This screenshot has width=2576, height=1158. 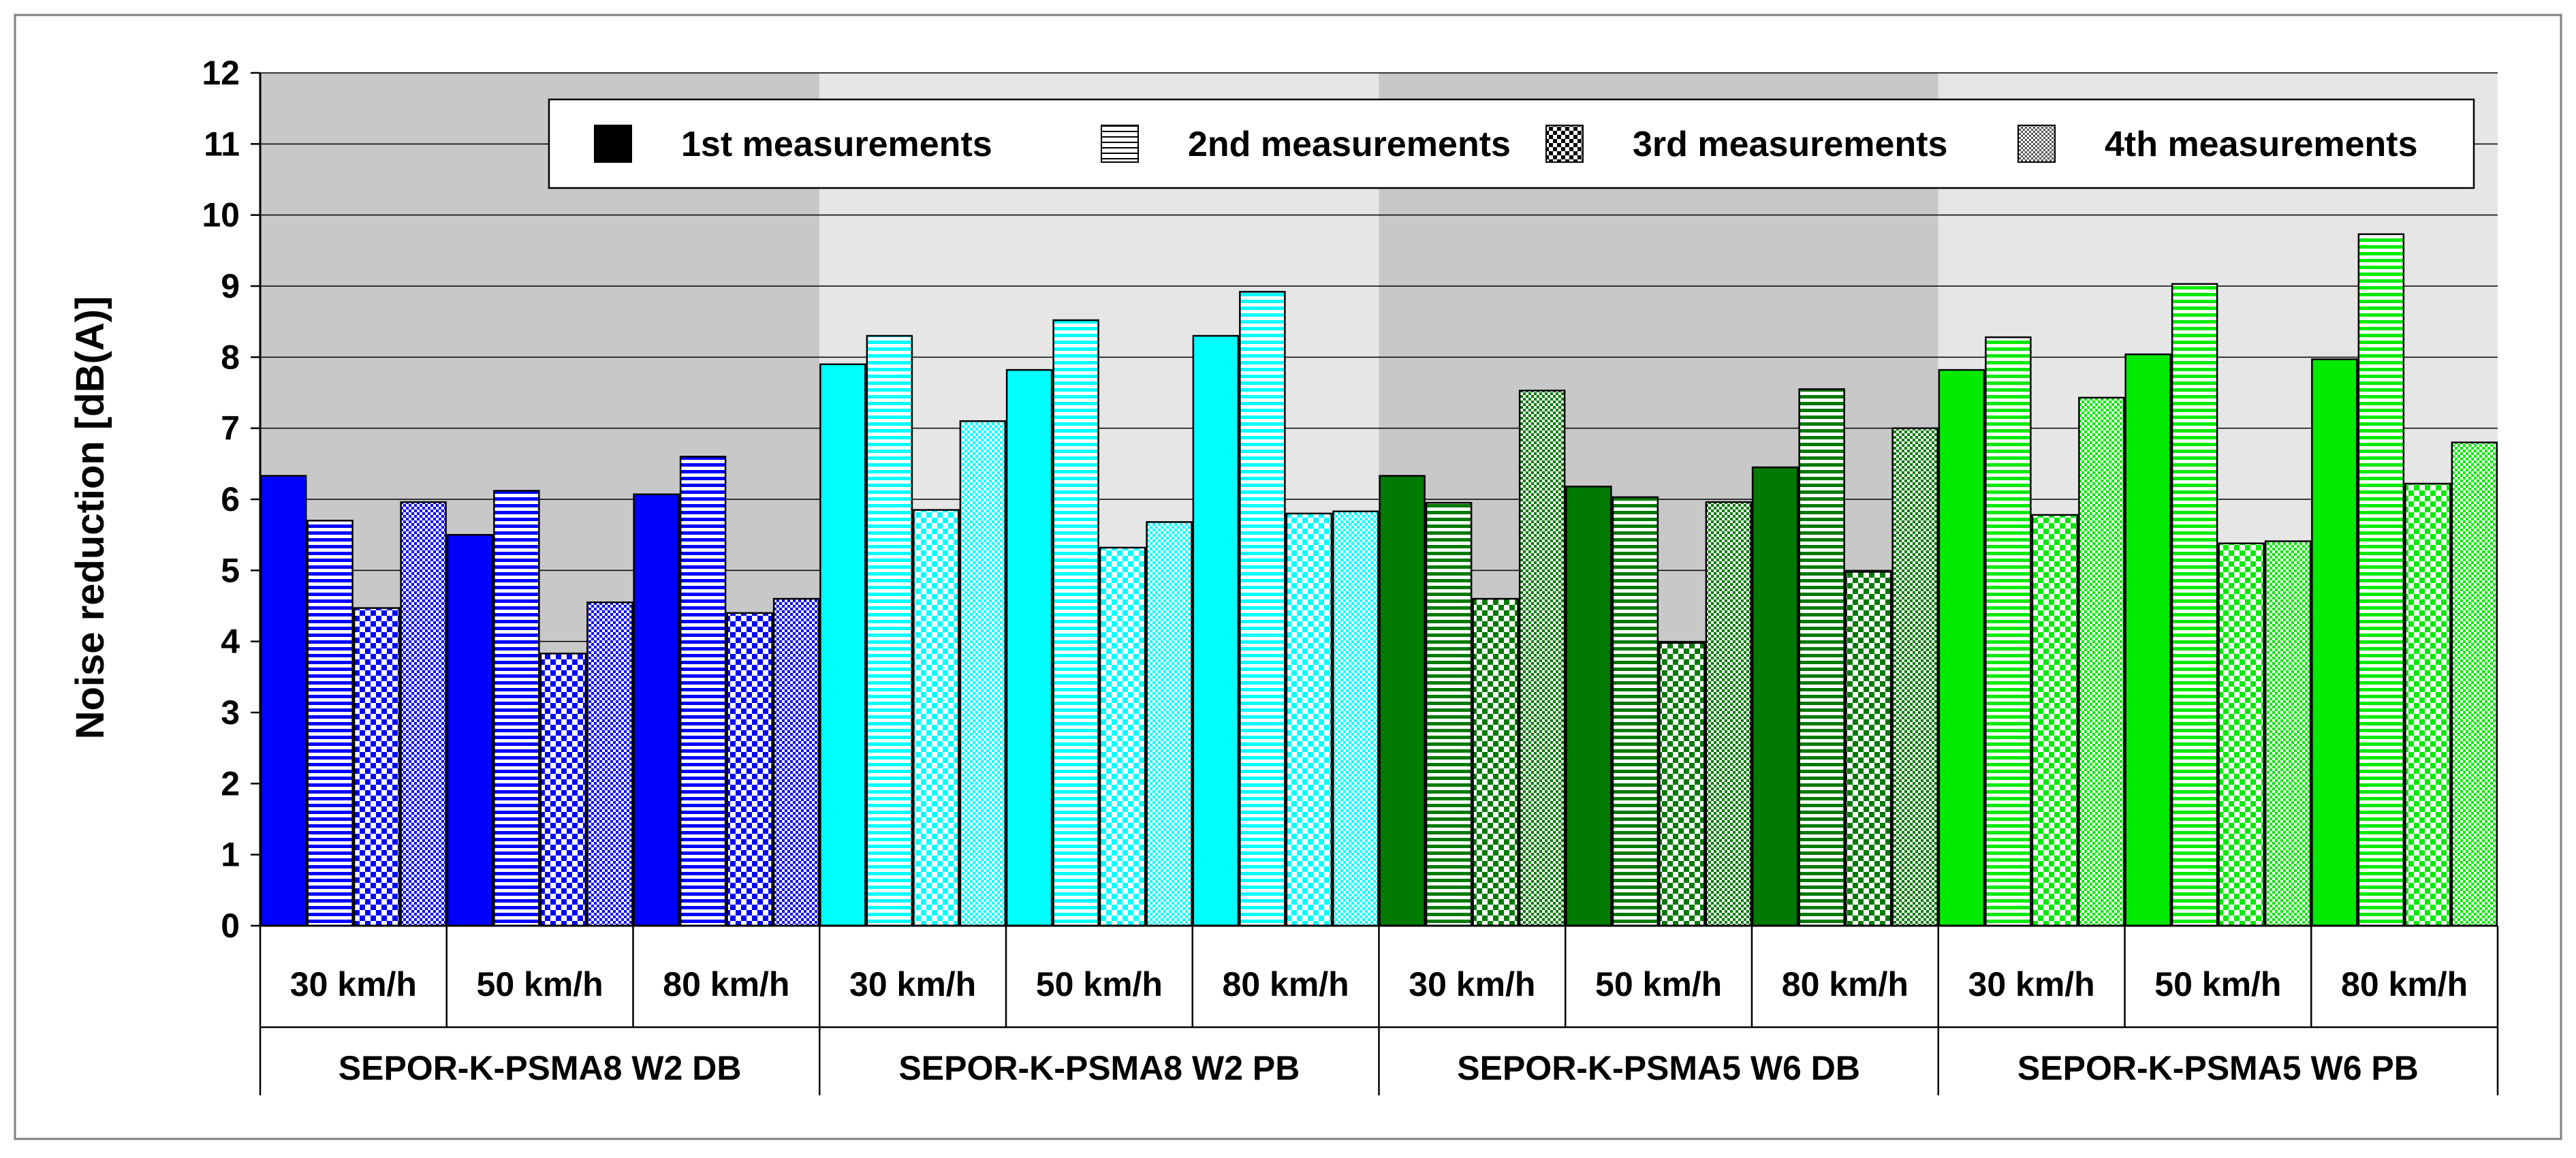 What do you see at coordinates (230, 499) in the screenshot?
I see `y-tick-label: 6` at bounding box center [230, 499].